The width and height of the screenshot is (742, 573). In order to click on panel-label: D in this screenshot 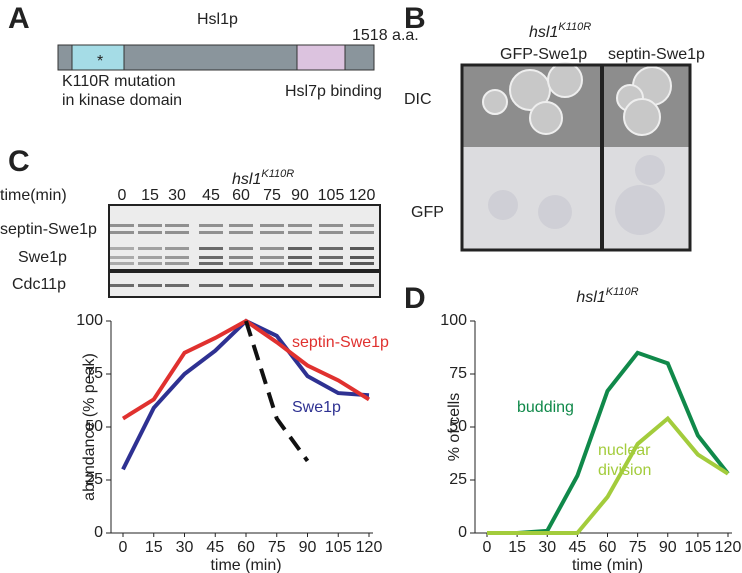, I will do `click(415, 298)`.